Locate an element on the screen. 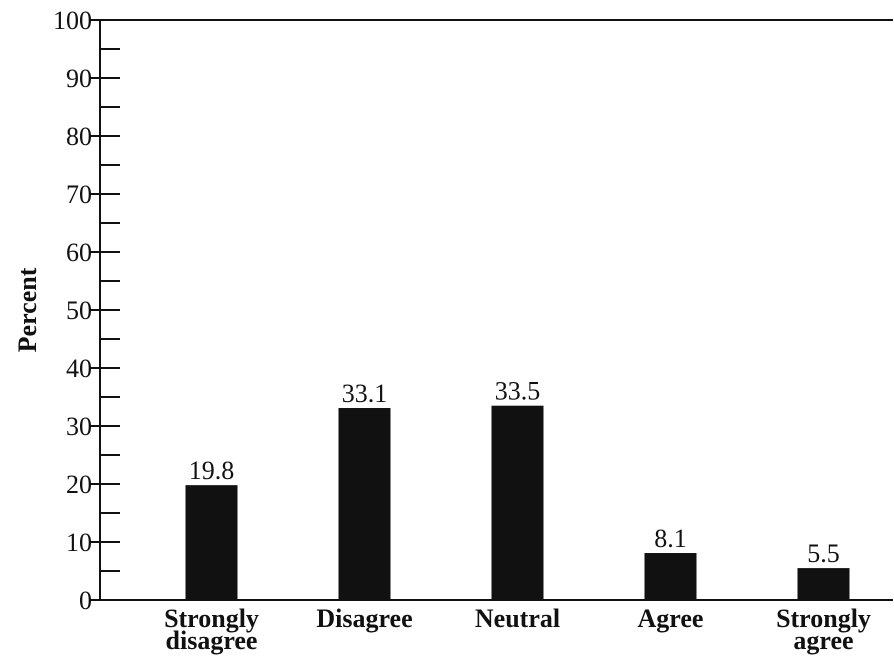  value-label: 33.5 is located at coordinates (518, 391).